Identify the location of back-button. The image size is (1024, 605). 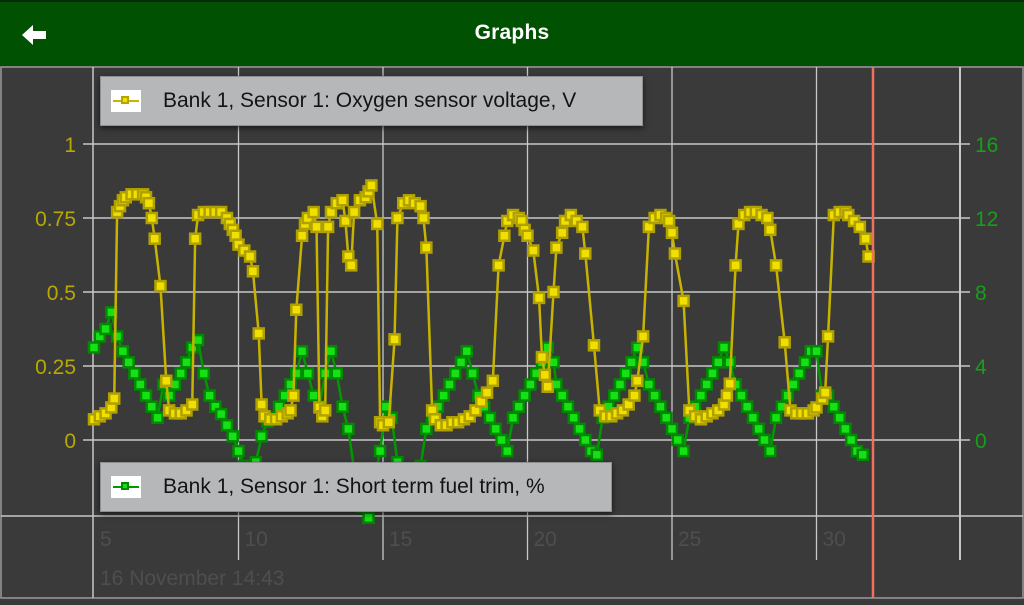
(35, 35).